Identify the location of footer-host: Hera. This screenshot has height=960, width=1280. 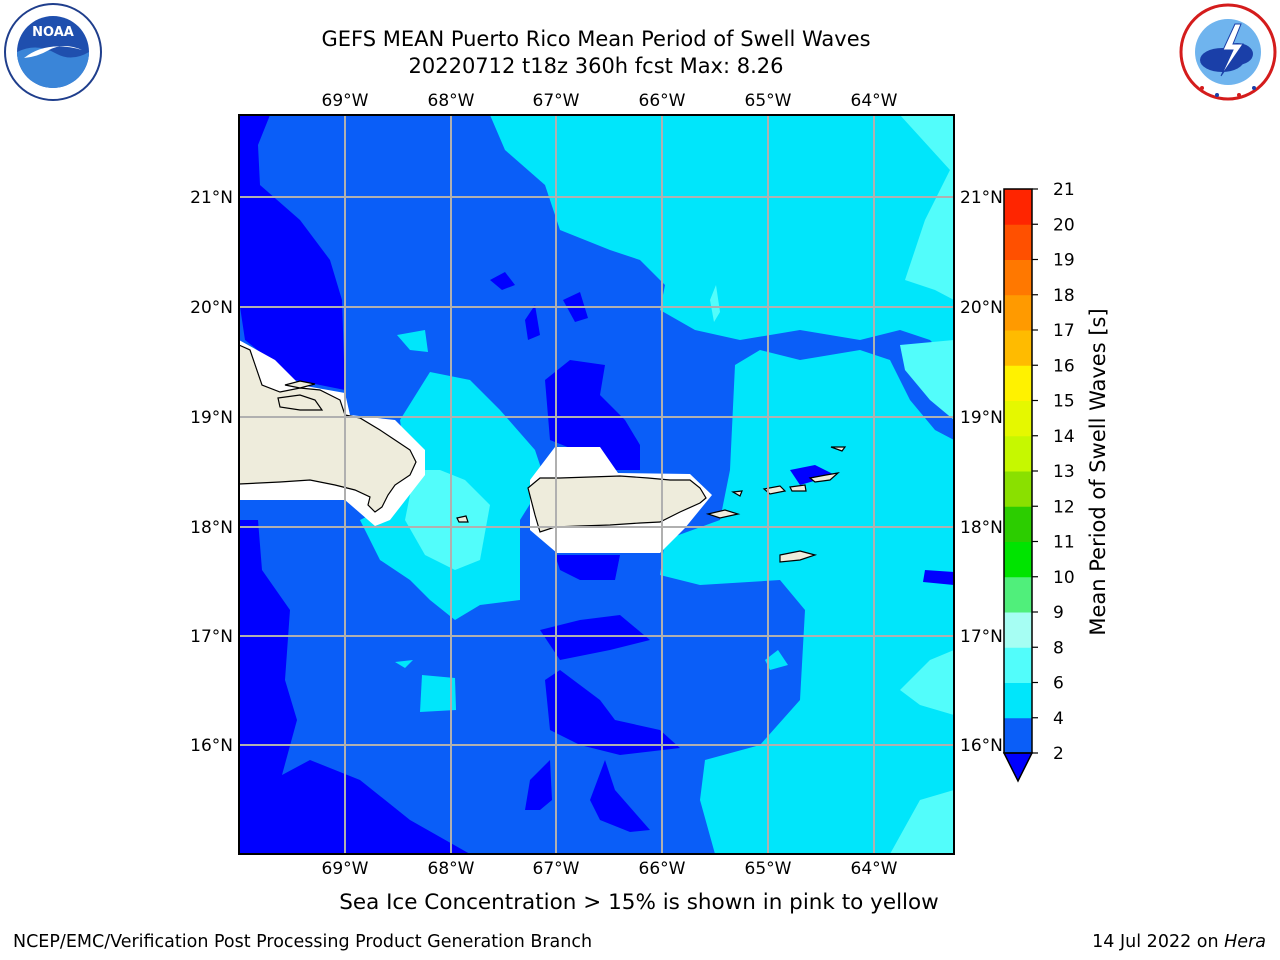
(1245, 942).